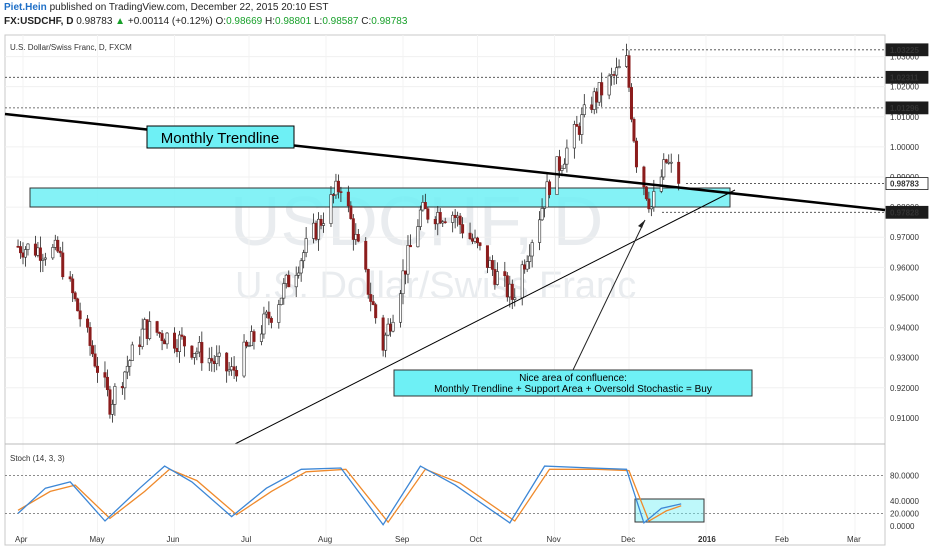 This screenshot has width=932, height=550. What do you see at coordinates (380, 197) in the screenshot?
I see `support-zone` at bounding box center [380, 197].